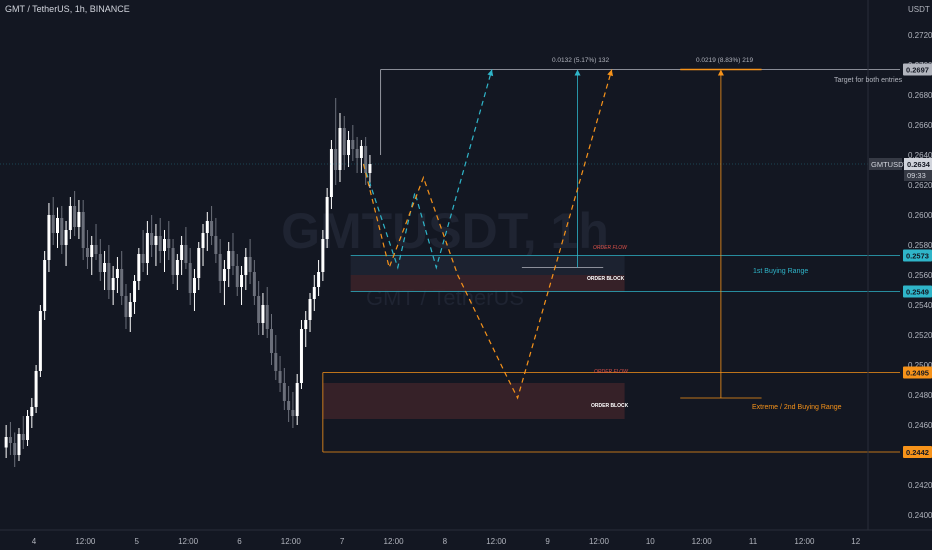 Image resolution: width=932 pixels, height=550 pixels. What do you see at coordinates (920, 275) in the screenshot?
I see `price-tick-label: 0.2560` at bounding box center [920, 275].